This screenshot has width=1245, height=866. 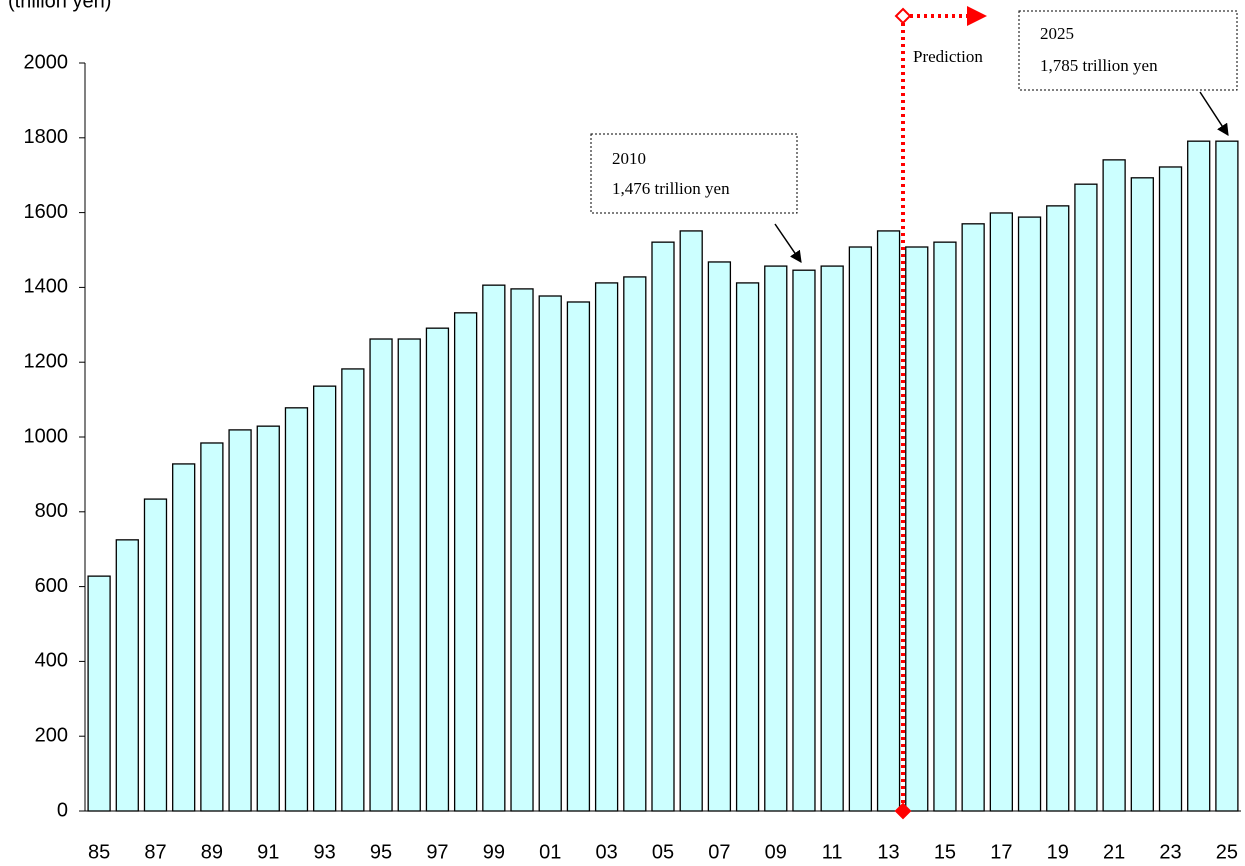 I want to click on y-tick-label: 200, so click(x=51, y=735).